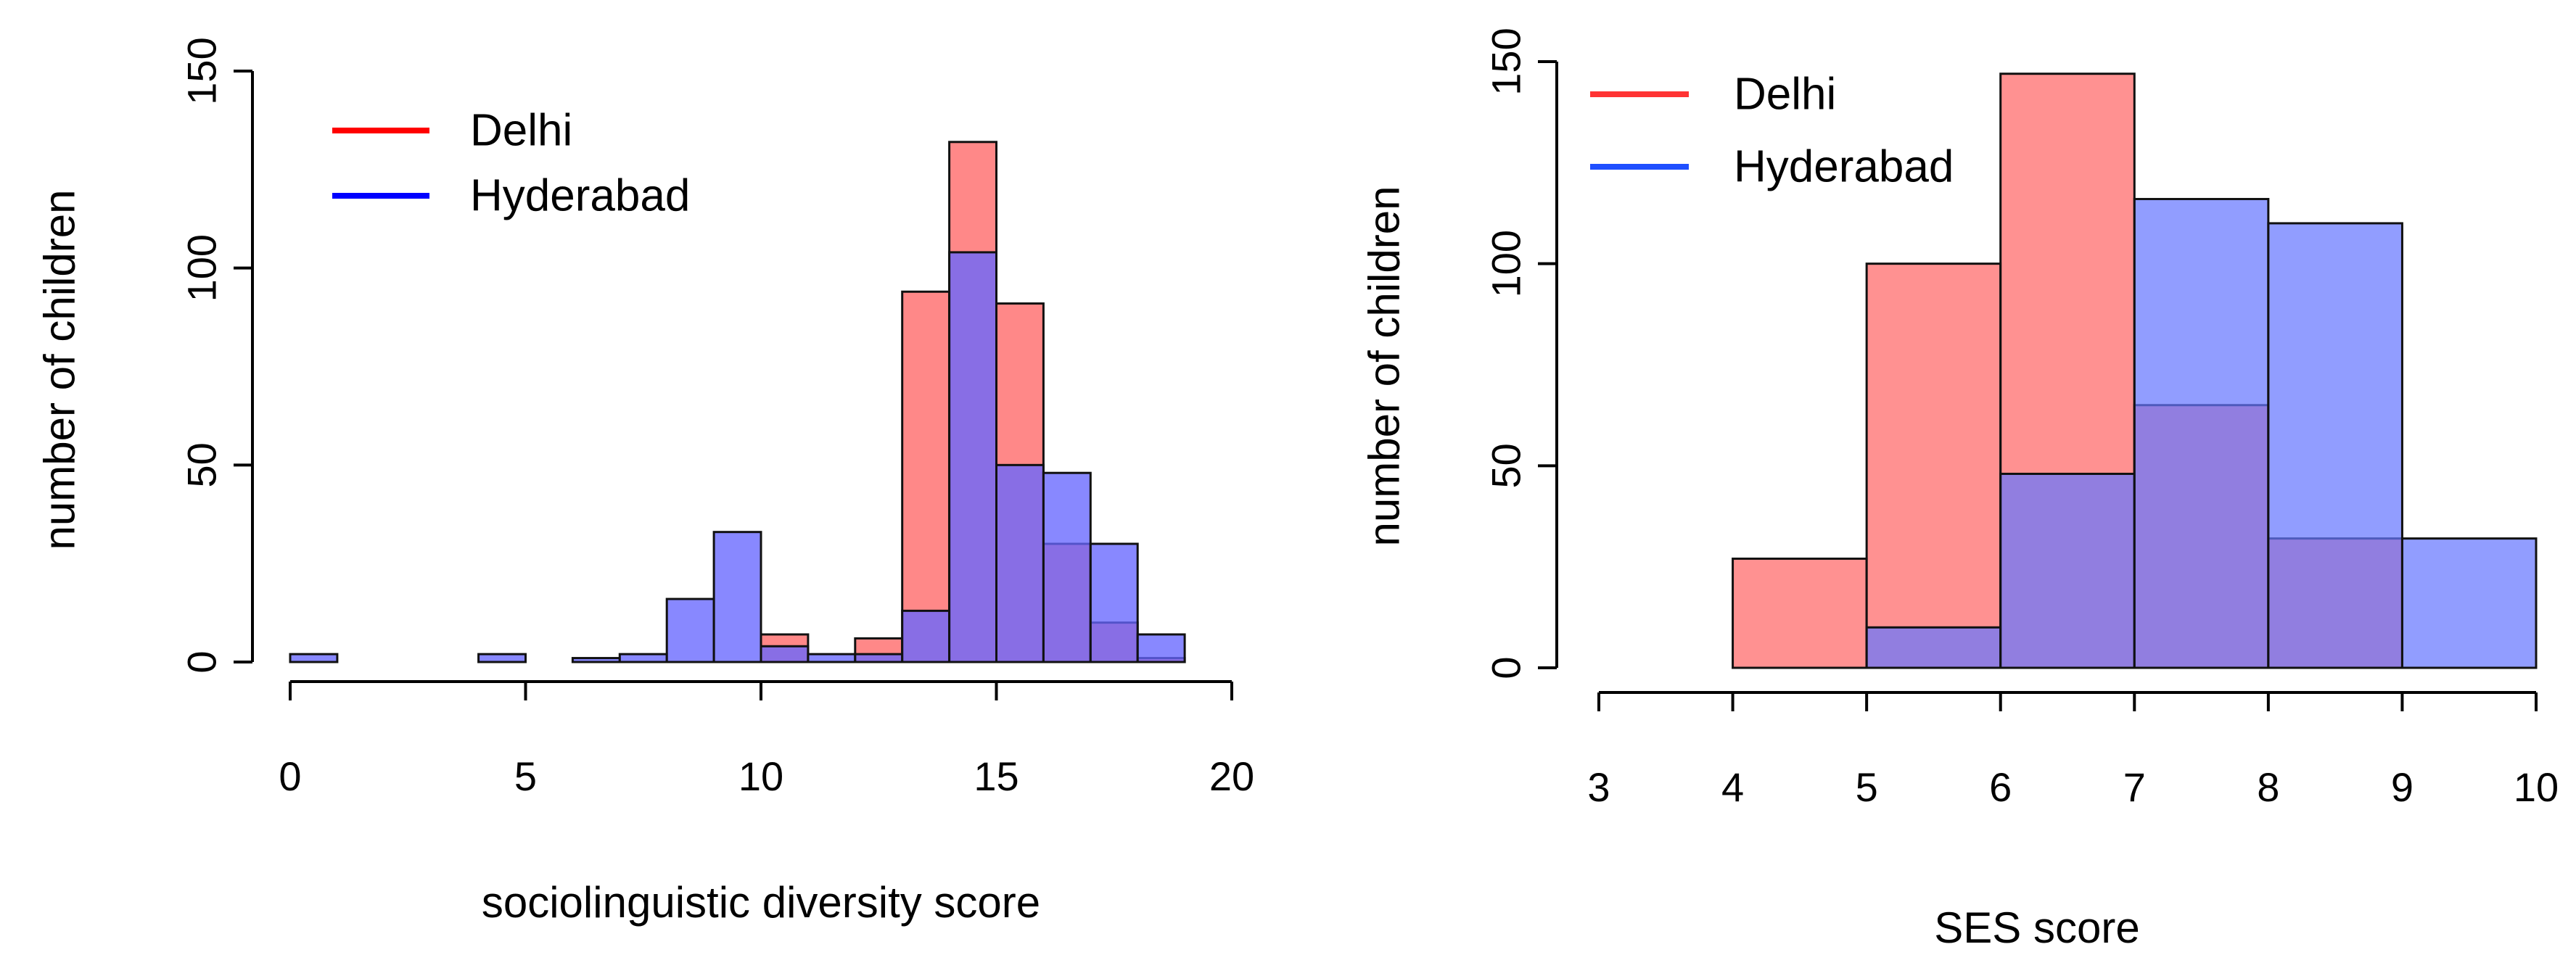 The image size is (2576, 968). Describe the element at coordinates (1506, 465) in the screenshot. I see `chart-2-y-tick-label: 50` at that location.